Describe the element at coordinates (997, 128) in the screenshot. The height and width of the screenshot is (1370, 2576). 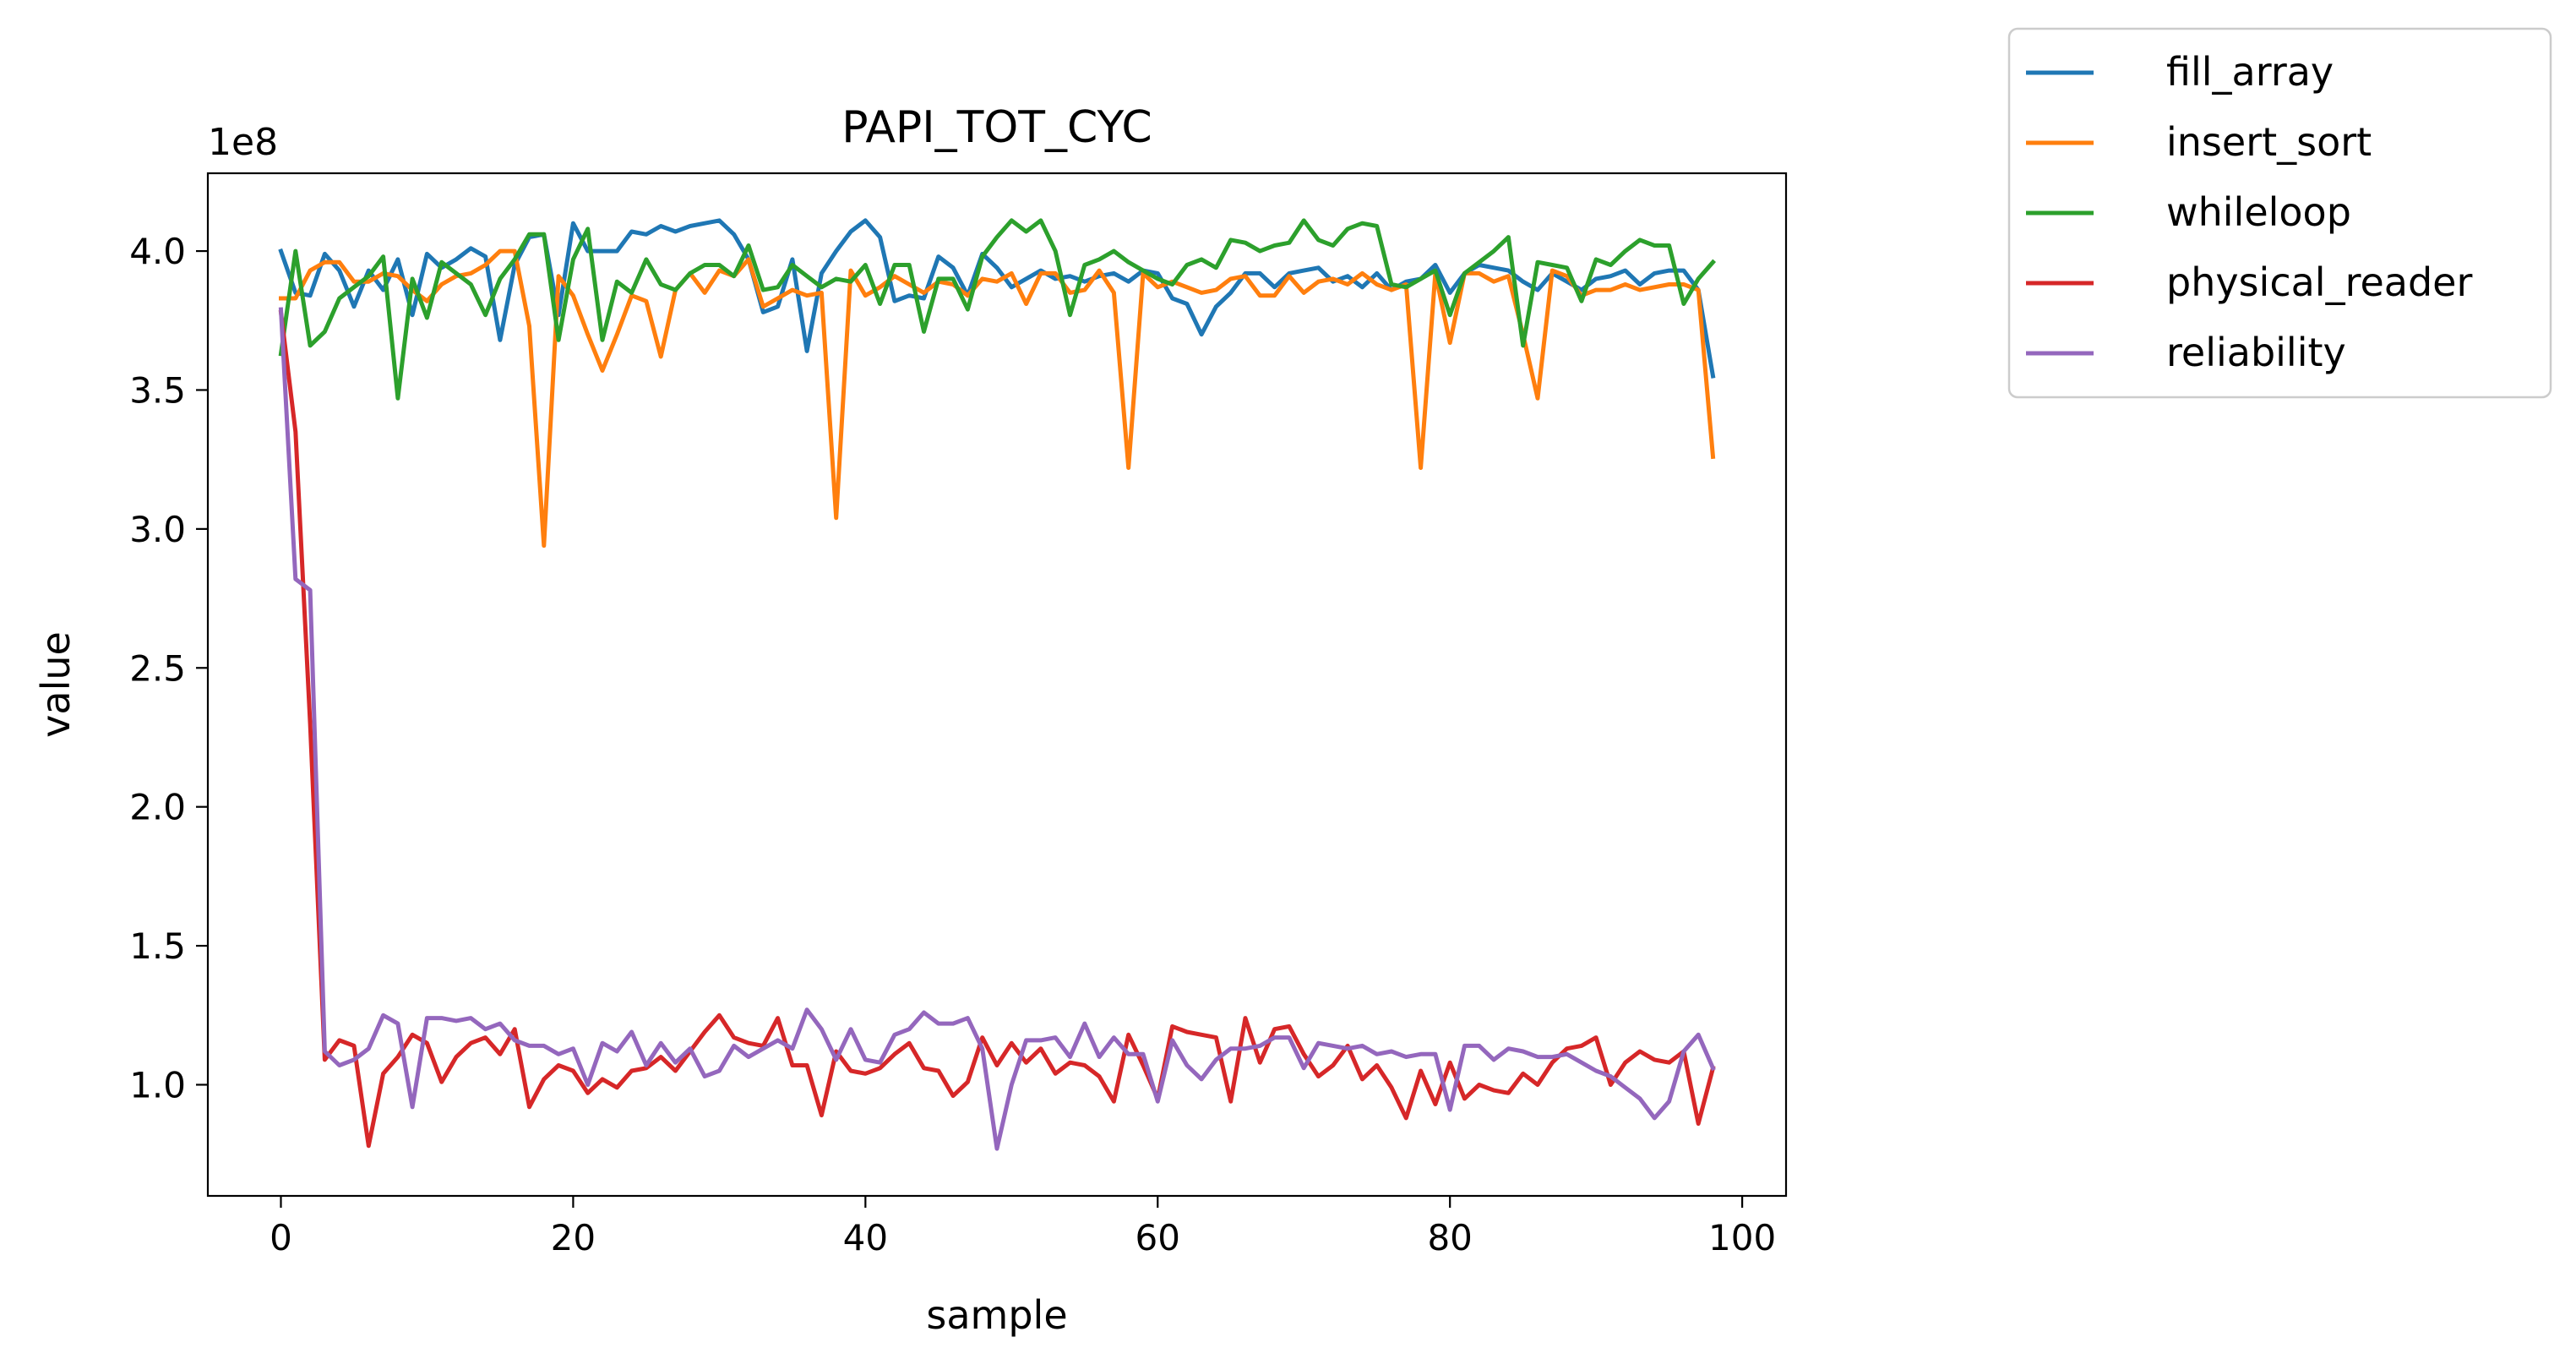
I see `chart-title: PAPI_TOT_CYC` at that location.